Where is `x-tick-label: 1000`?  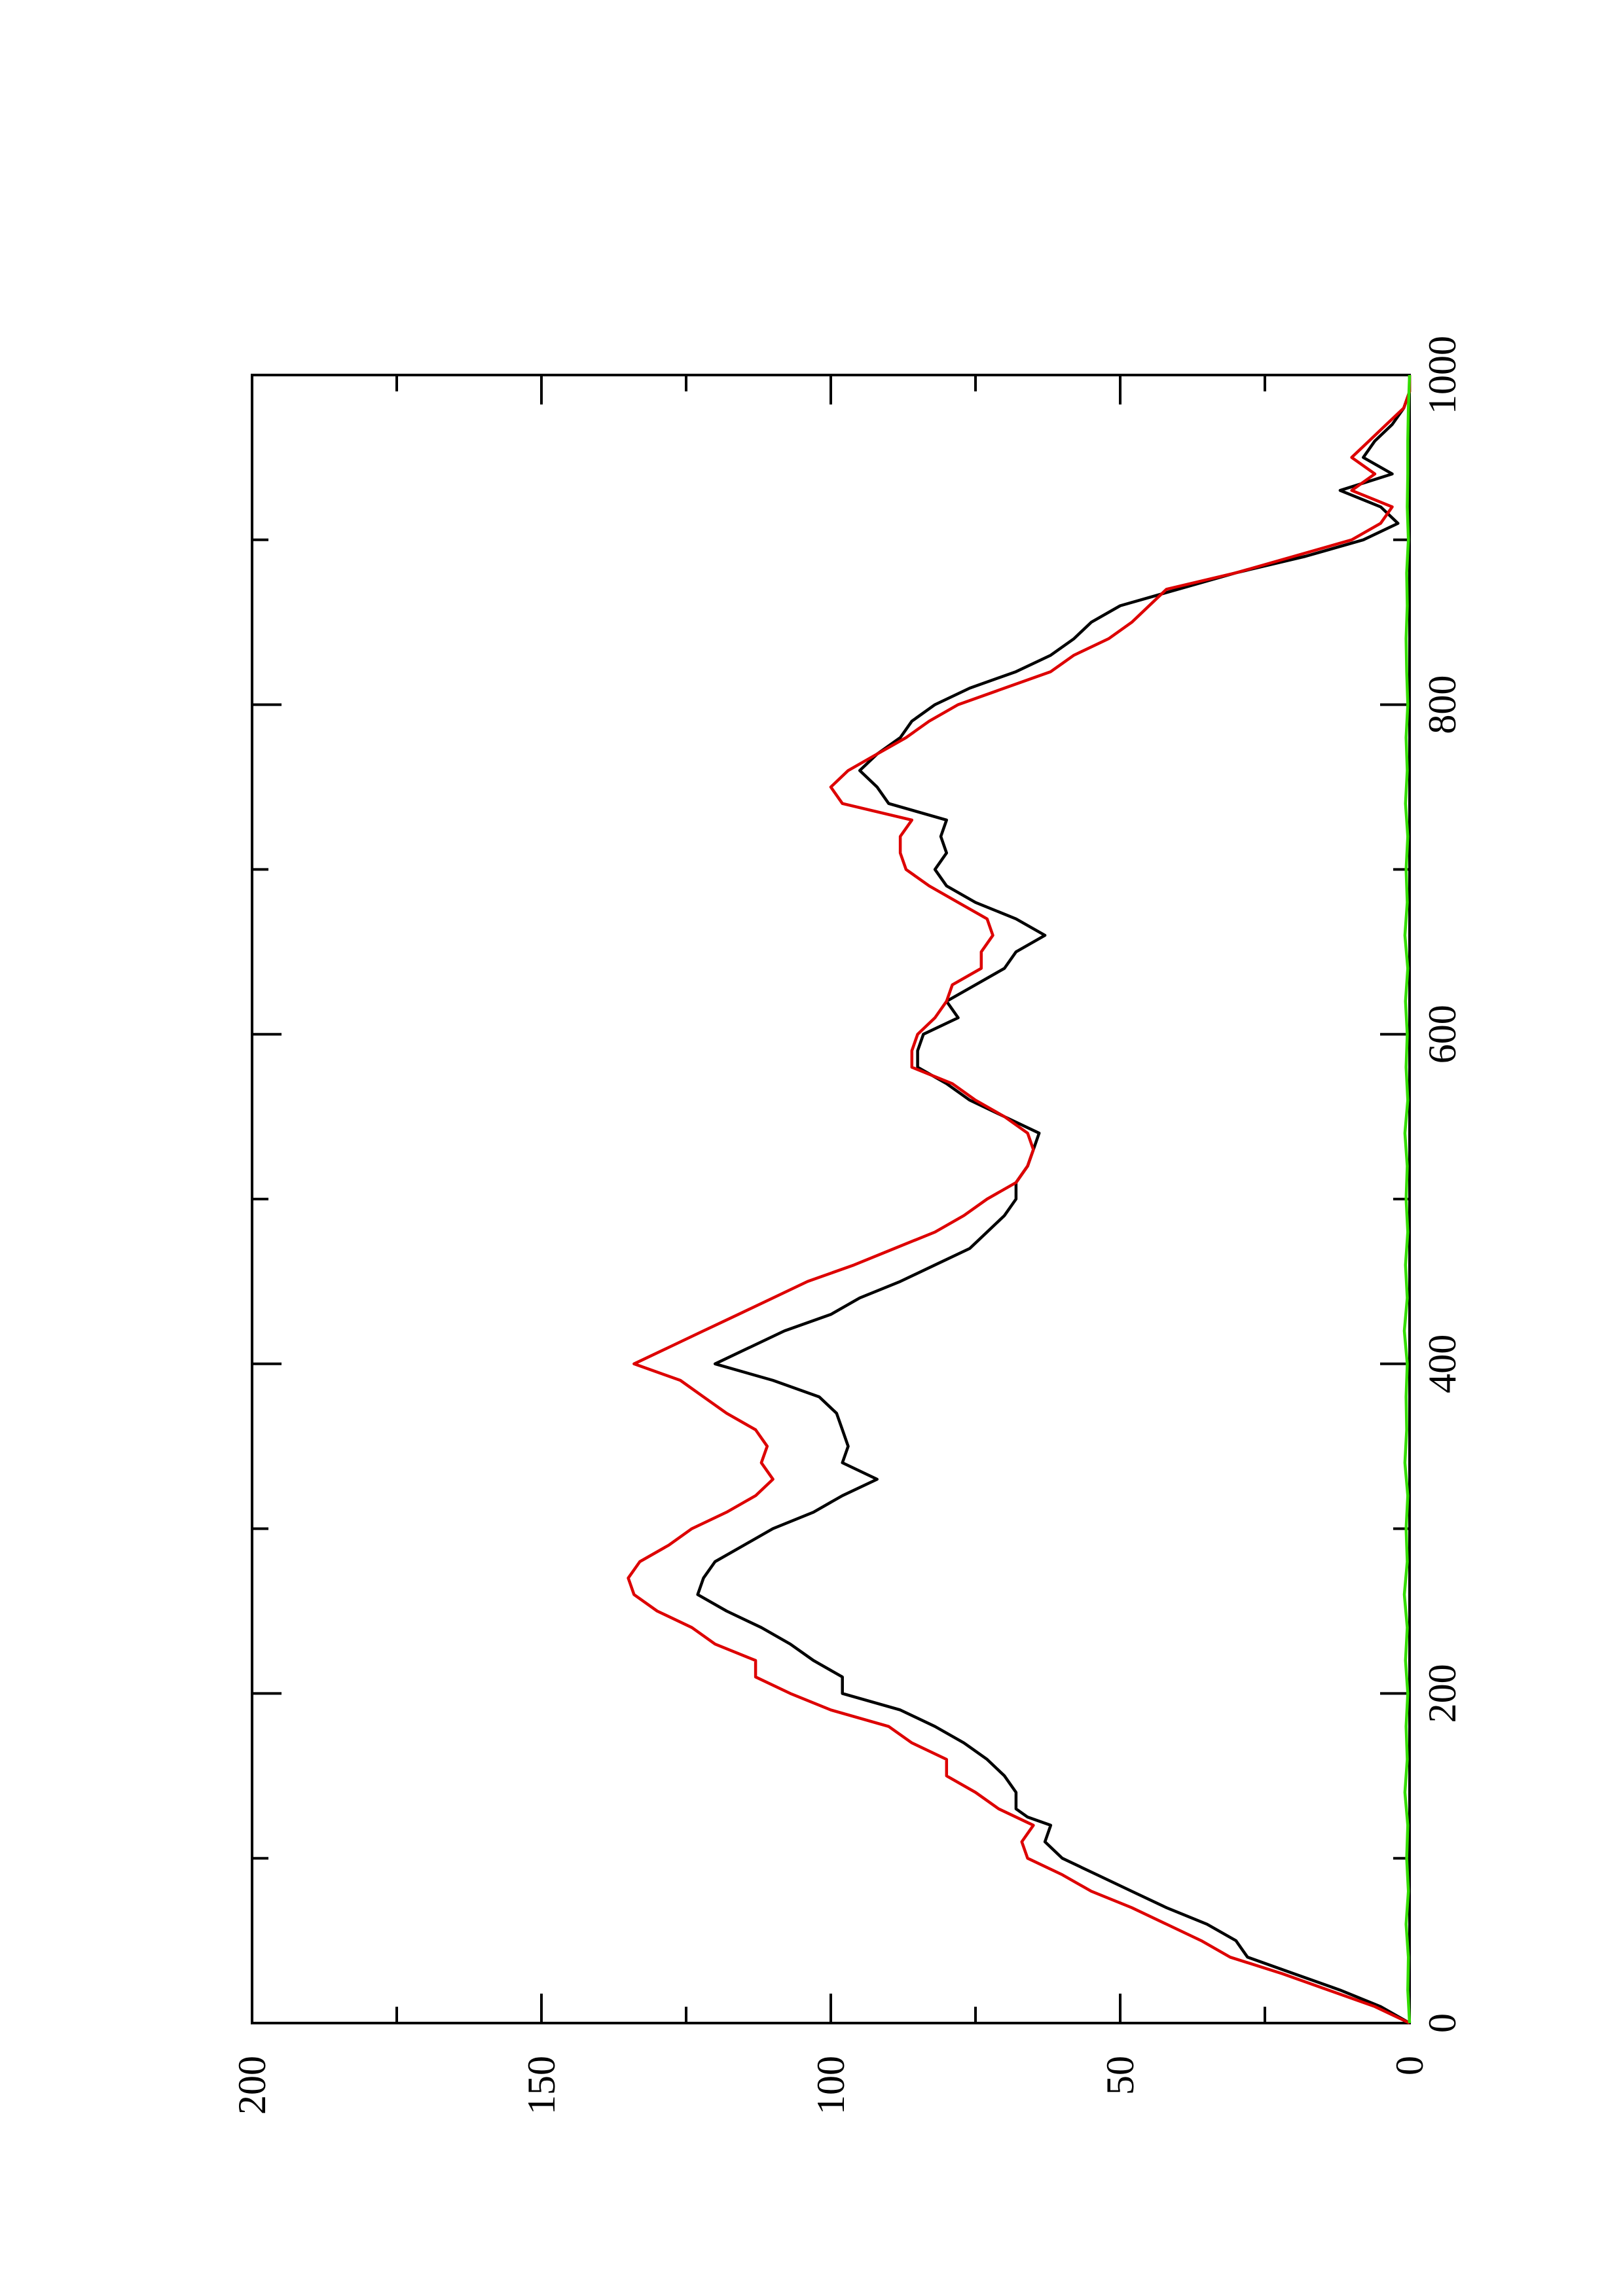
x-tick-label: 1000 is located at coordinates (1442, 375).